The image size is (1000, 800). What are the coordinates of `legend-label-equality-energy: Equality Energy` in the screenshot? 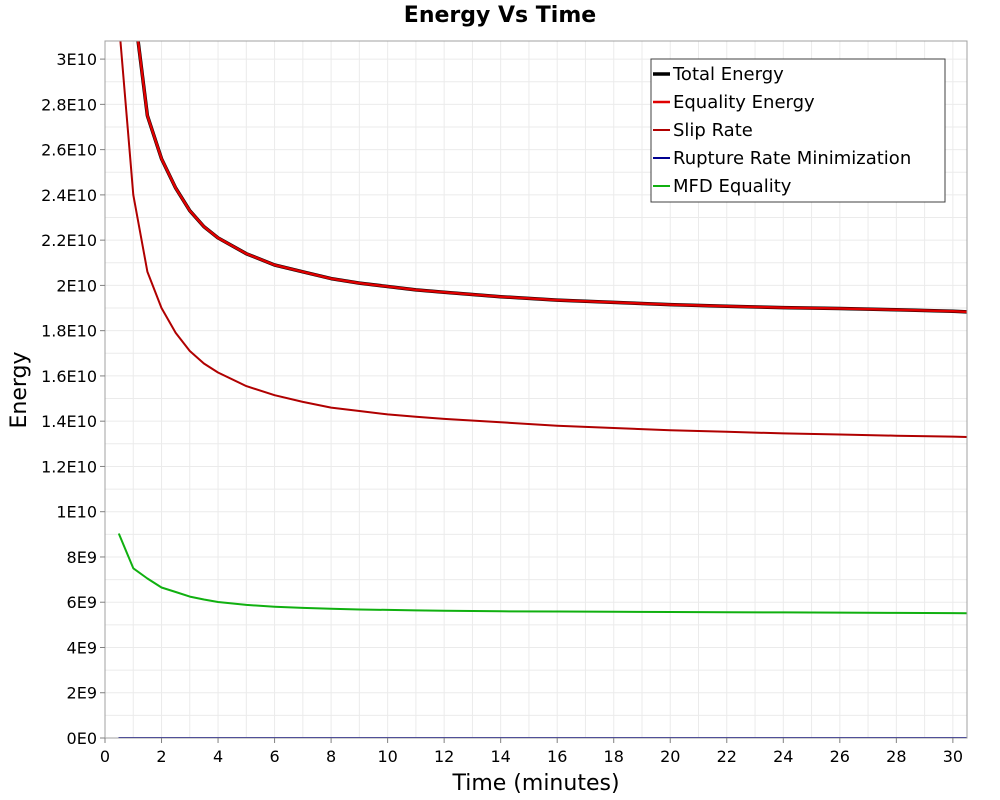 It's located at (744, 102).